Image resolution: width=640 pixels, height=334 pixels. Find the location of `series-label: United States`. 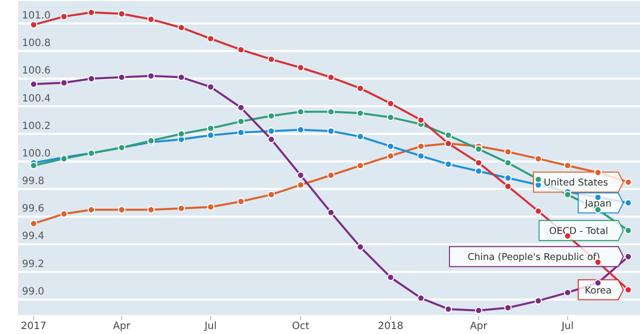

series-label: United States is located at coordinates (576, 183).